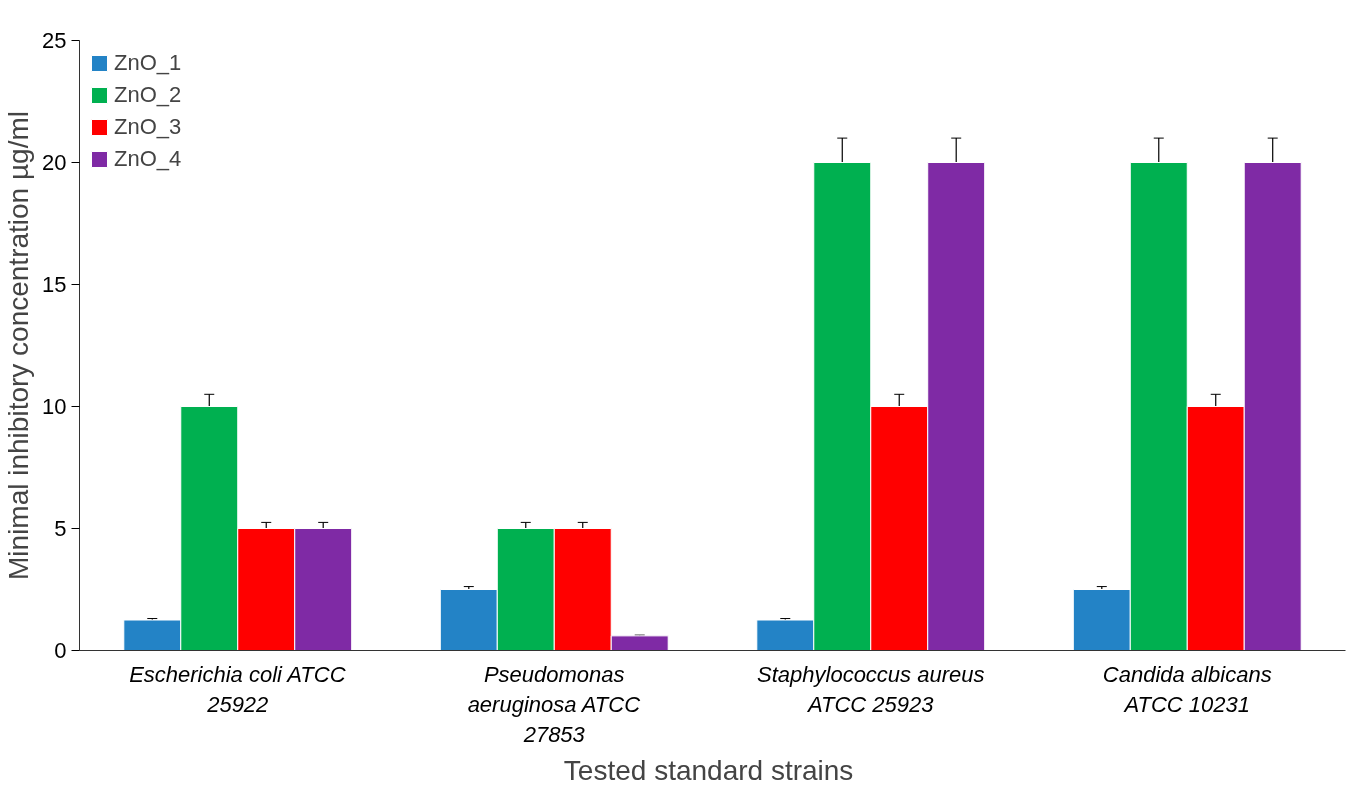  Describe the element at coordinates (54, 40) in the screenshot. I see `y-tick-label: 25` at that location.